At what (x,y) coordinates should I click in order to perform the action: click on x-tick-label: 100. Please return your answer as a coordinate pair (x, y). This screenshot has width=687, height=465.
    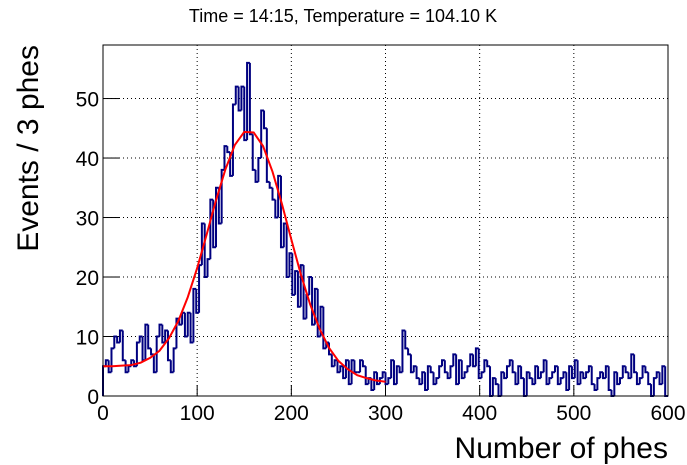
    Looking at the image, I should click on (197, 413).